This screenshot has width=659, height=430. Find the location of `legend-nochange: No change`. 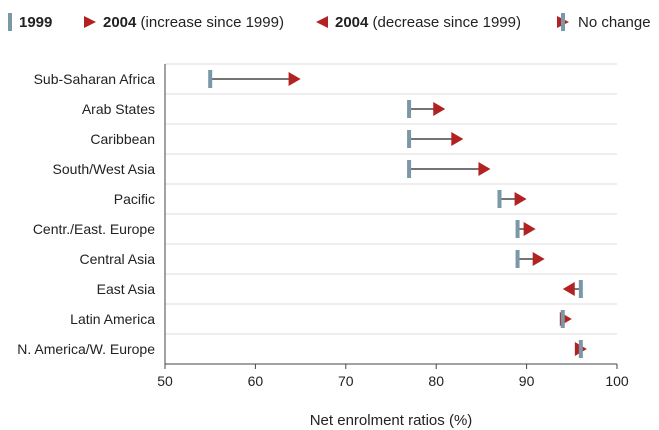

legend-nochange: No change is located at coordinates (603, 22).